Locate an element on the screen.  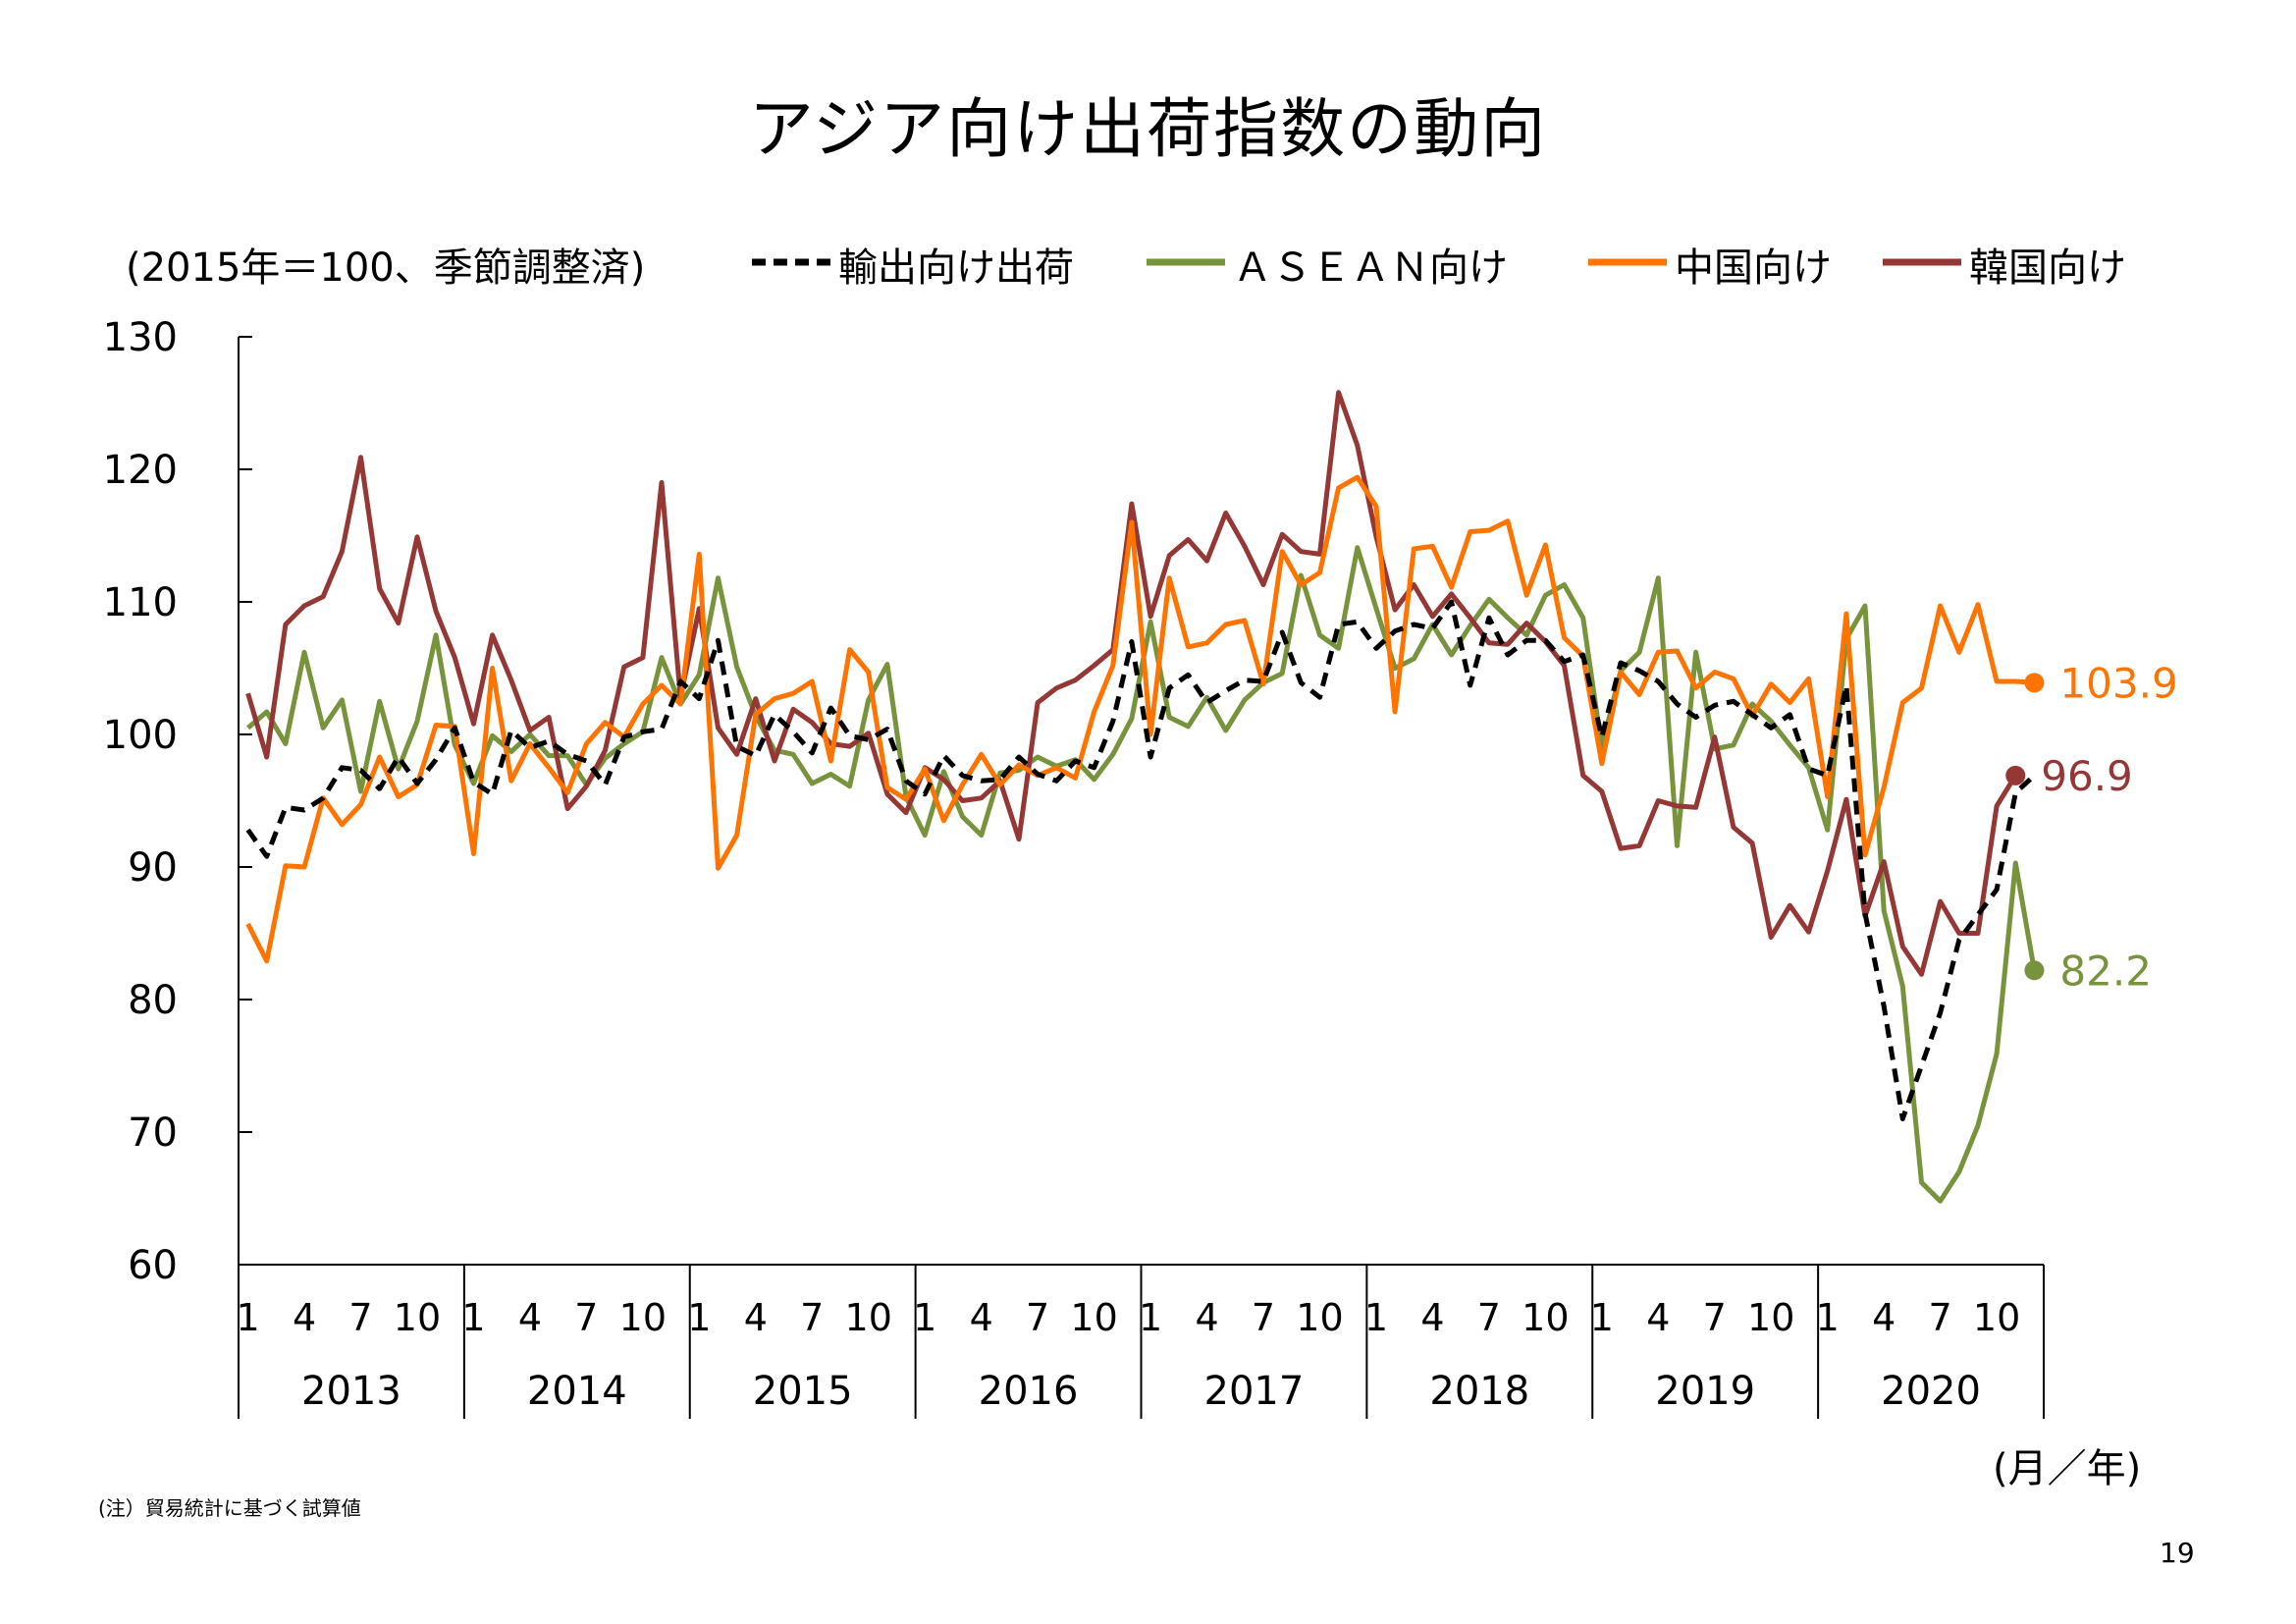
y-tick-label: 100 is located at coordinates (140, 735).